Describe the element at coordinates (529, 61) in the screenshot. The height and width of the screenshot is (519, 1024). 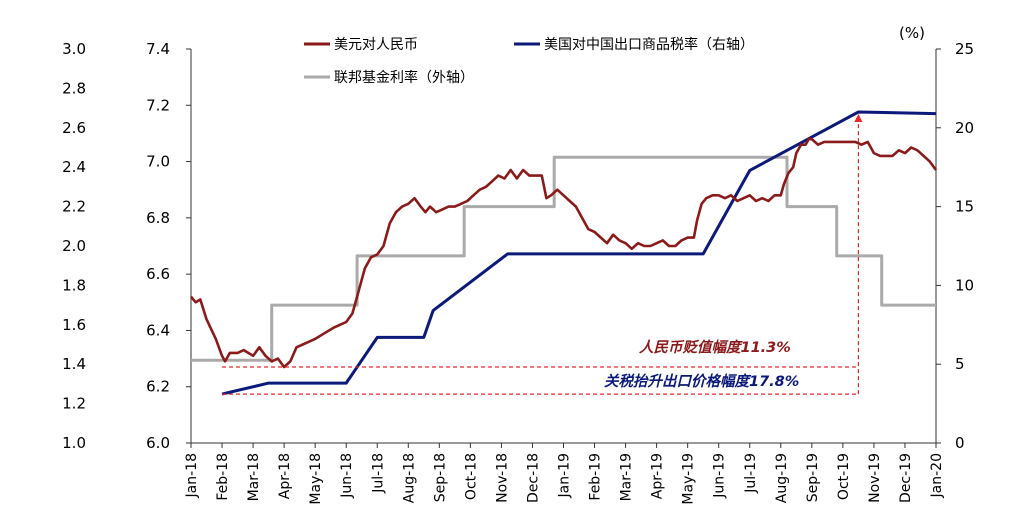
I see `legend: 美元对人民币 美国对中国出口商品税率（右轴） 联邦基金利率（外轴）` at that location.